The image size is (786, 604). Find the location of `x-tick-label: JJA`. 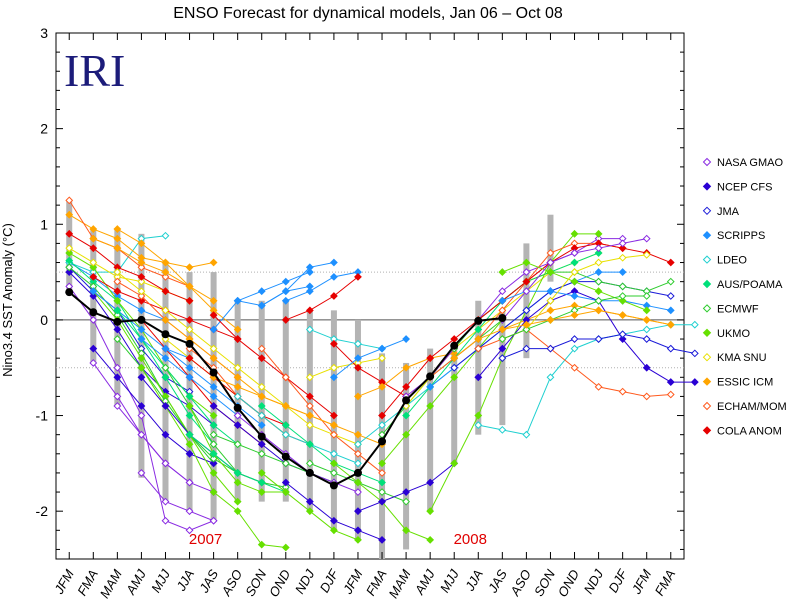

x-tick-label: JJA is located at coordinates (474, 580).